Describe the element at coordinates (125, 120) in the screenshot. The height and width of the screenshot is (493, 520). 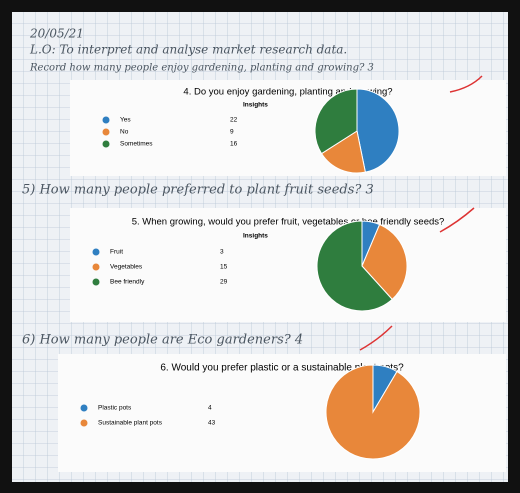
I see `legend-label: Yes` at that location.